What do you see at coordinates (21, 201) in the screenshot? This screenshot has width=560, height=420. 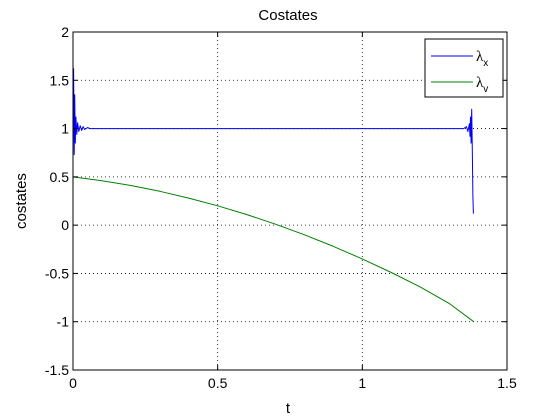 I see `y-axis-label: costates` at bounding box center [21, 201].